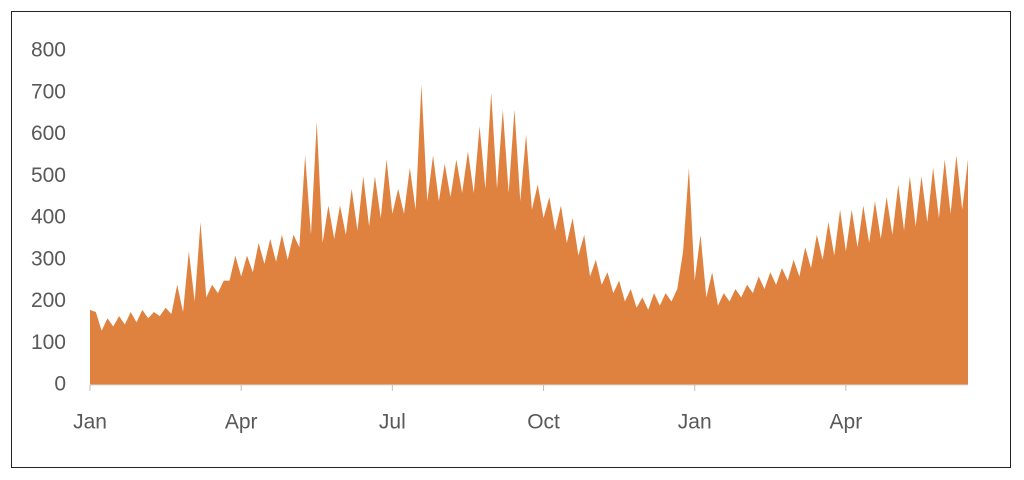 This screenshot has height=480, width=1024. I want to click on x-tick-label: Oct, so click(543, 422).